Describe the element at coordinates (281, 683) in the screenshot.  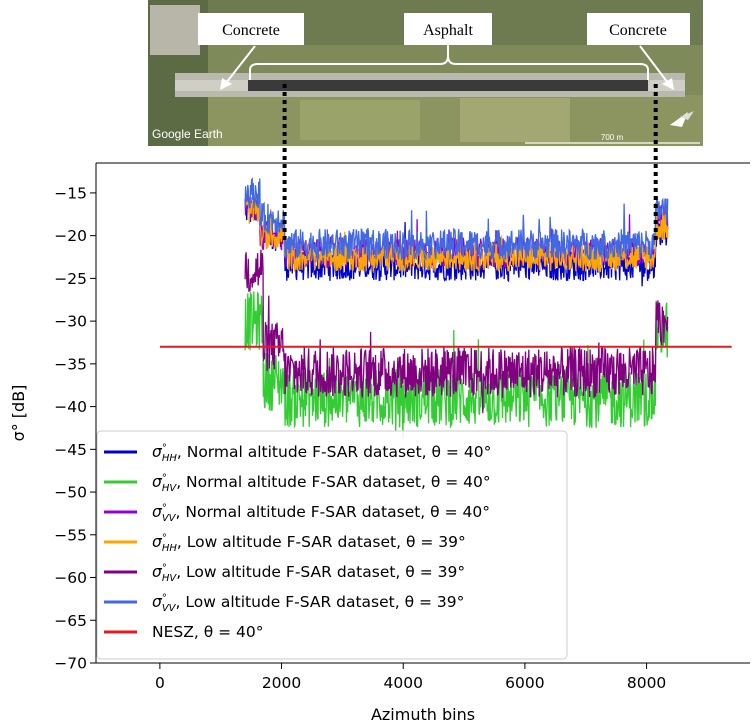
I see `x-tick-label: 2000` at that location.